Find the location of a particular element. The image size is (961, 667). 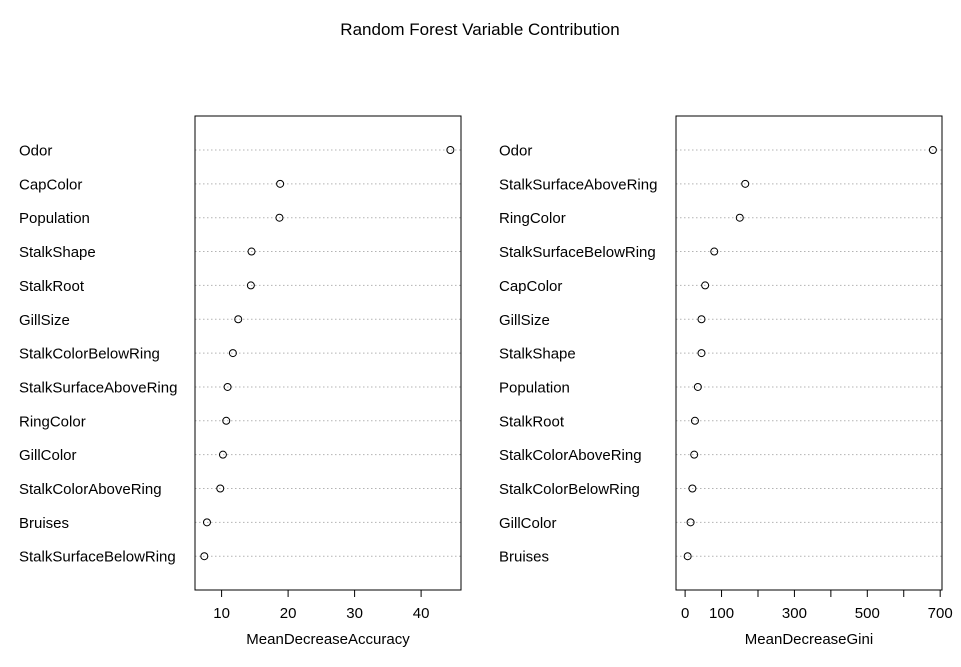

x-tick-label: 700 is located at coordinates (940, 613).